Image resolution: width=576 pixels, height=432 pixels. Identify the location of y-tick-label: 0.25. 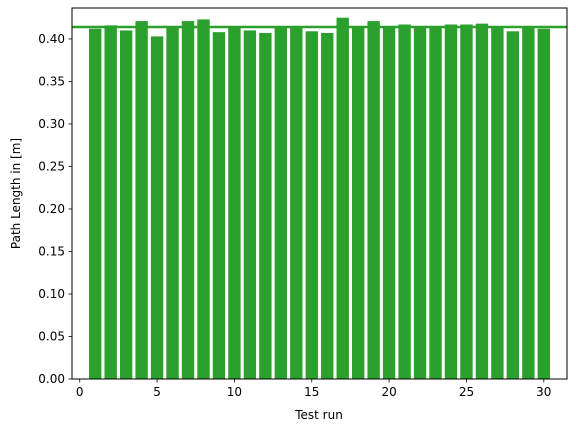
(51, 166).